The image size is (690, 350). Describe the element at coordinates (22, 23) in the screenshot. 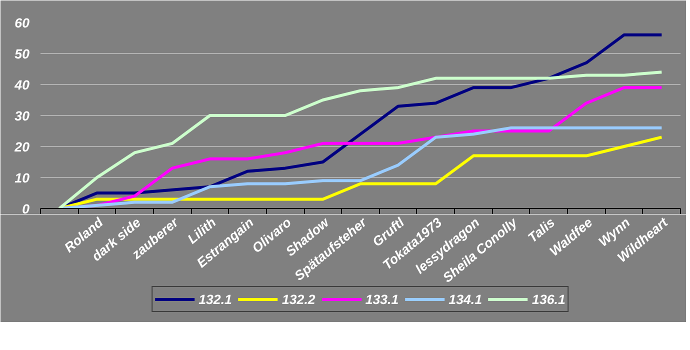

I see `y-tick-label: 60` at that location.